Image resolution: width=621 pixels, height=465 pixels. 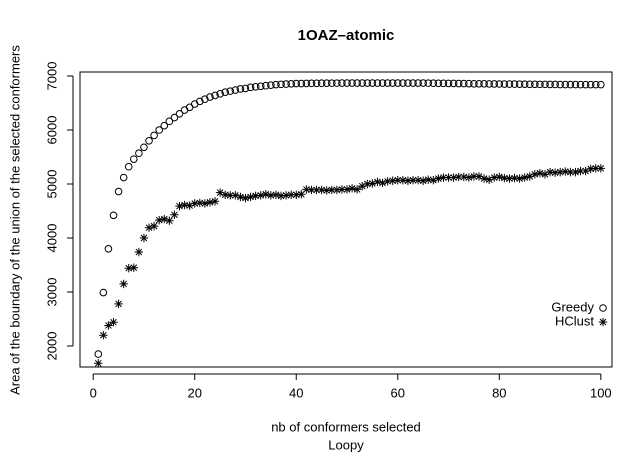 What do you see at coordinates (51, 184) in the screenshot?
I see `y-tick-label: 5000` at bounding box center [51, 184].